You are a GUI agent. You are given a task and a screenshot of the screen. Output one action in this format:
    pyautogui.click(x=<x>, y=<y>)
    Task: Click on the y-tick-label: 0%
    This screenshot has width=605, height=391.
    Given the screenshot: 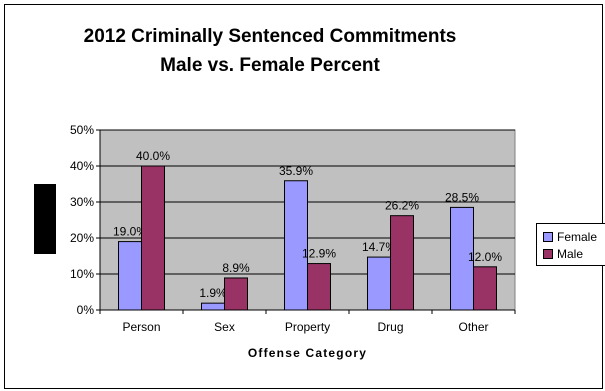 What is the action you would take?
    pyautogui.click(x=86, y=310)
    